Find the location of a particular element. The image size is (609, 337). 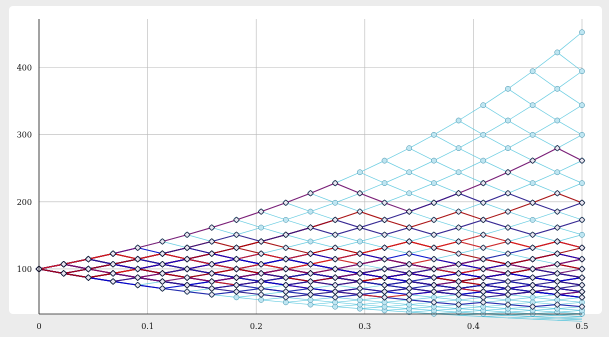

x-tick-labels: 0 0.1 0.2 0.3 0.4 0.5 is located at coordinates (312, 326).